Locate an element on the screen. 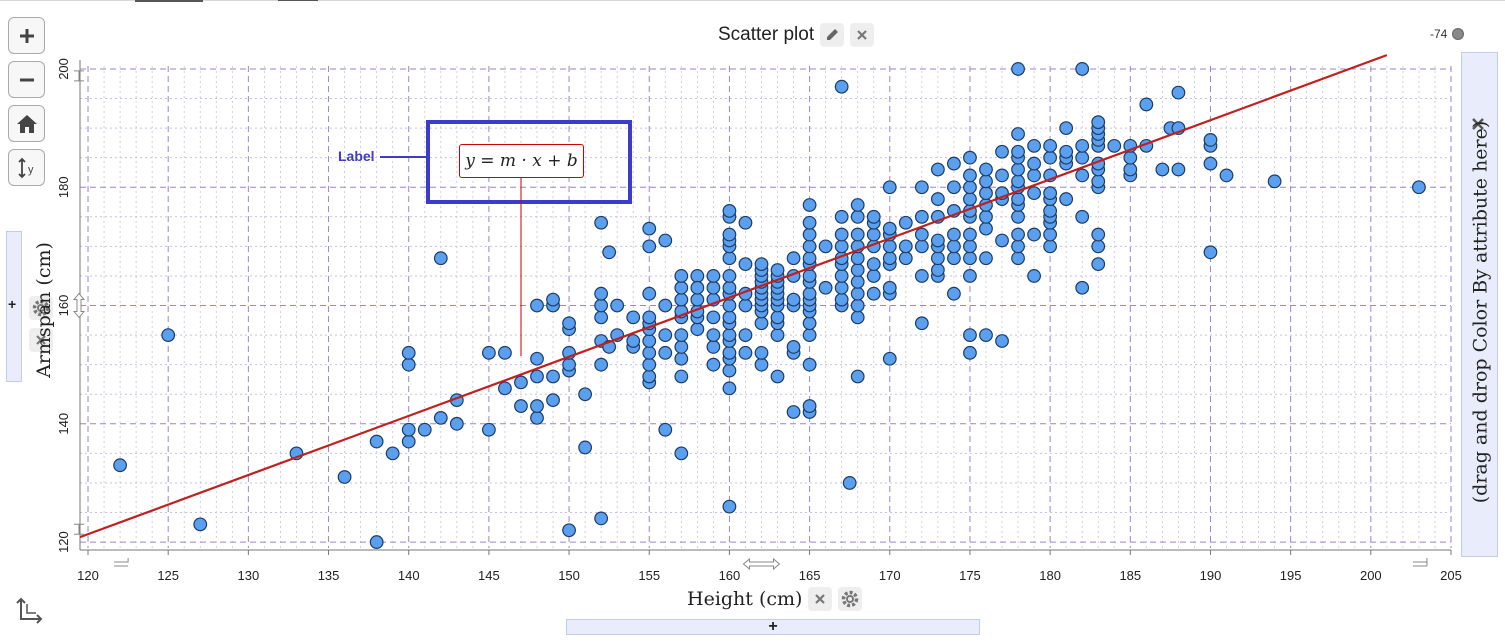 Image resolution: width=1505 pixels, height=643 pixels. equation-label: y = m · x + b is located at coordinates (521, 161).